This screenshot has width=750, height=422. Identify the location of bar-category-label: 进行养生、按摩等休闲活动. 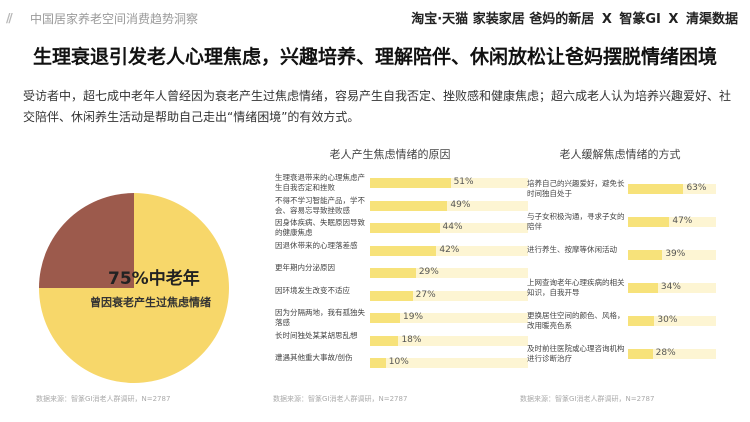
(572, 249).